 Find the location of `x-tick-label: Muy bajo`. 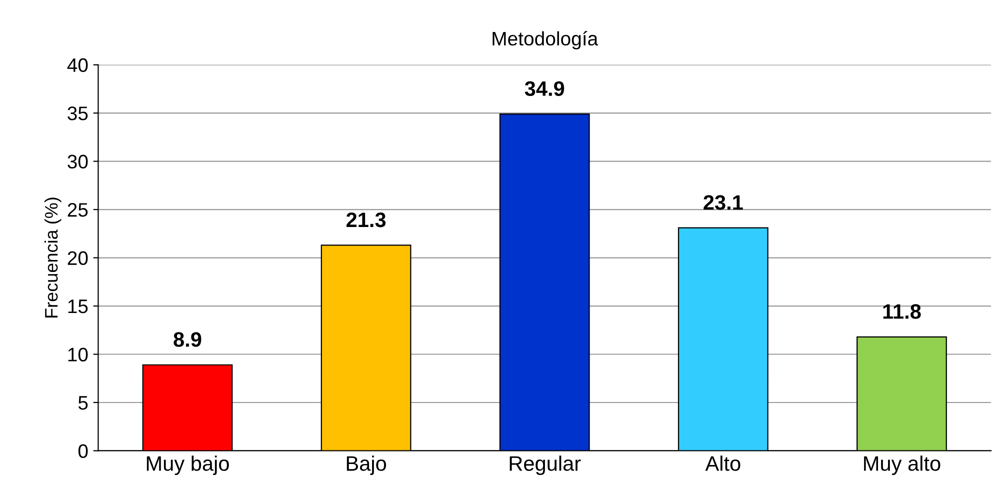

x-tick-label: Muy bajo is located at coordinates (187, 466).